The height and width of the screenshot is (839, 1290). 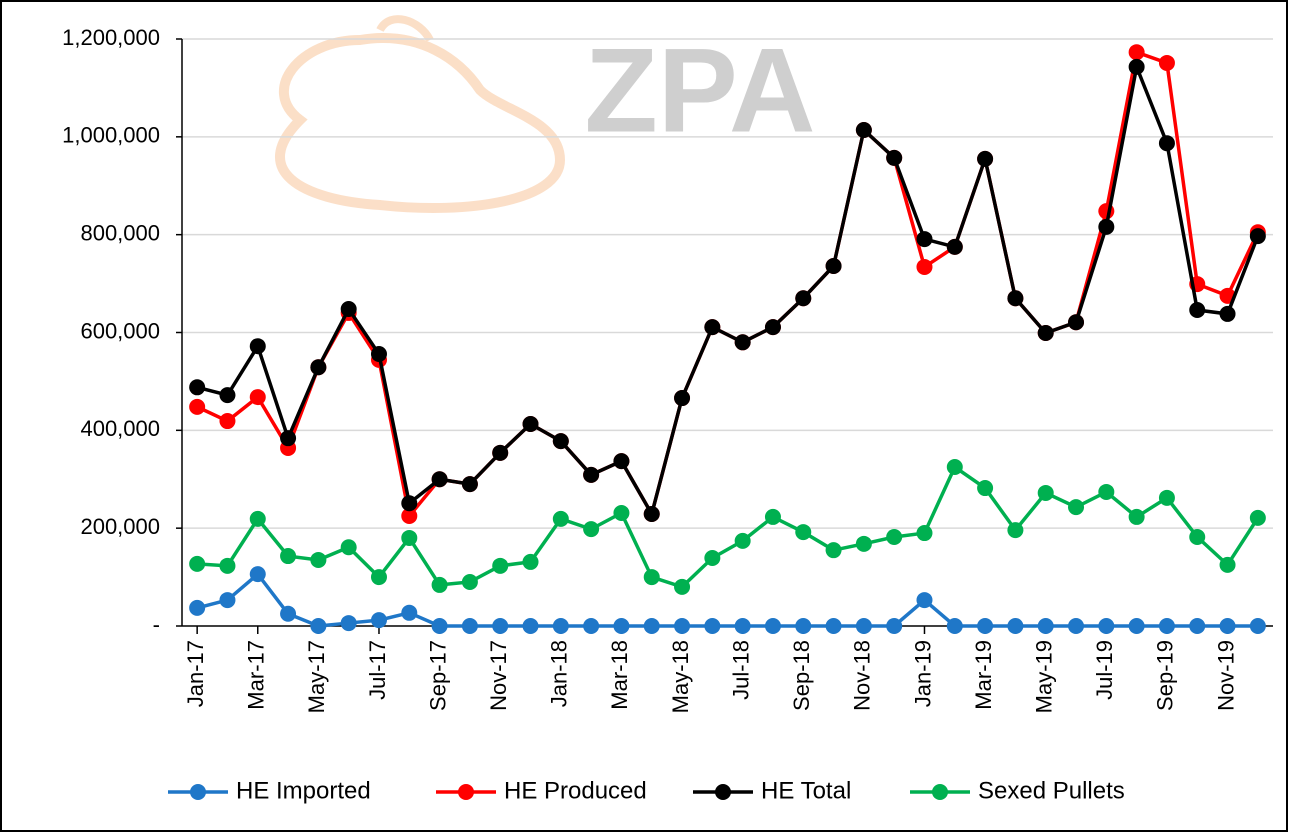 I want to click on x-tick-label: Sep-18, so click(x=801, y=675).